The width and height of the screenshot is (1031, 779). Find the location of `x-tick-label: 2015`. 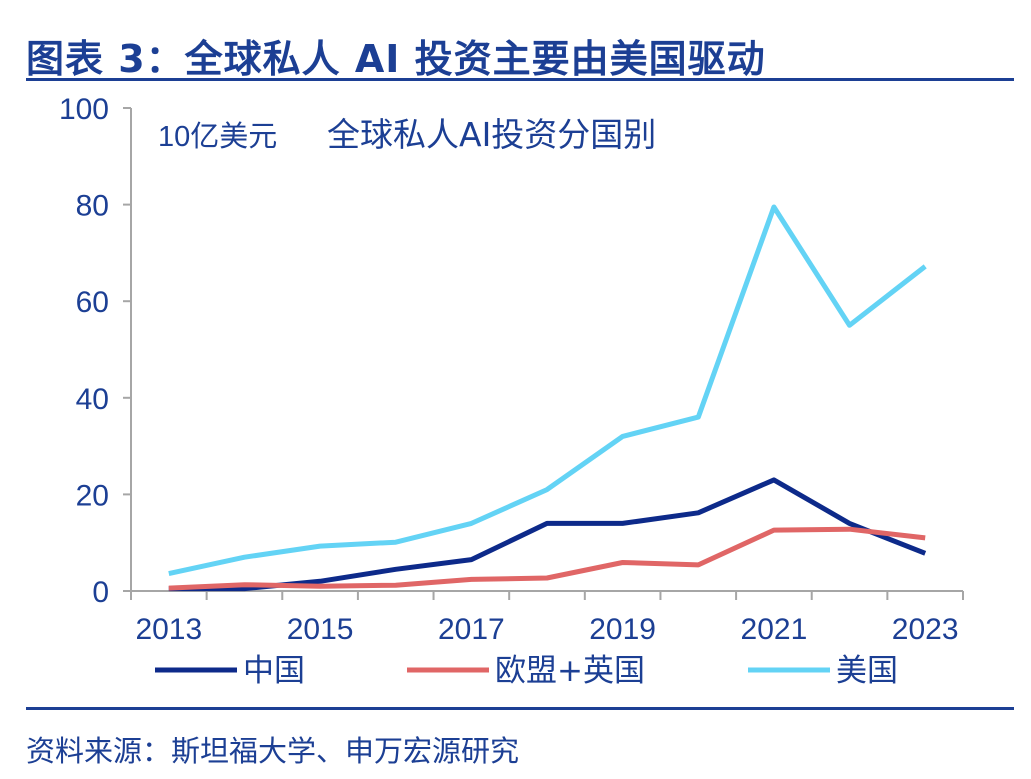

x-tick-label: 2015 is located at coordinates (320, 629).